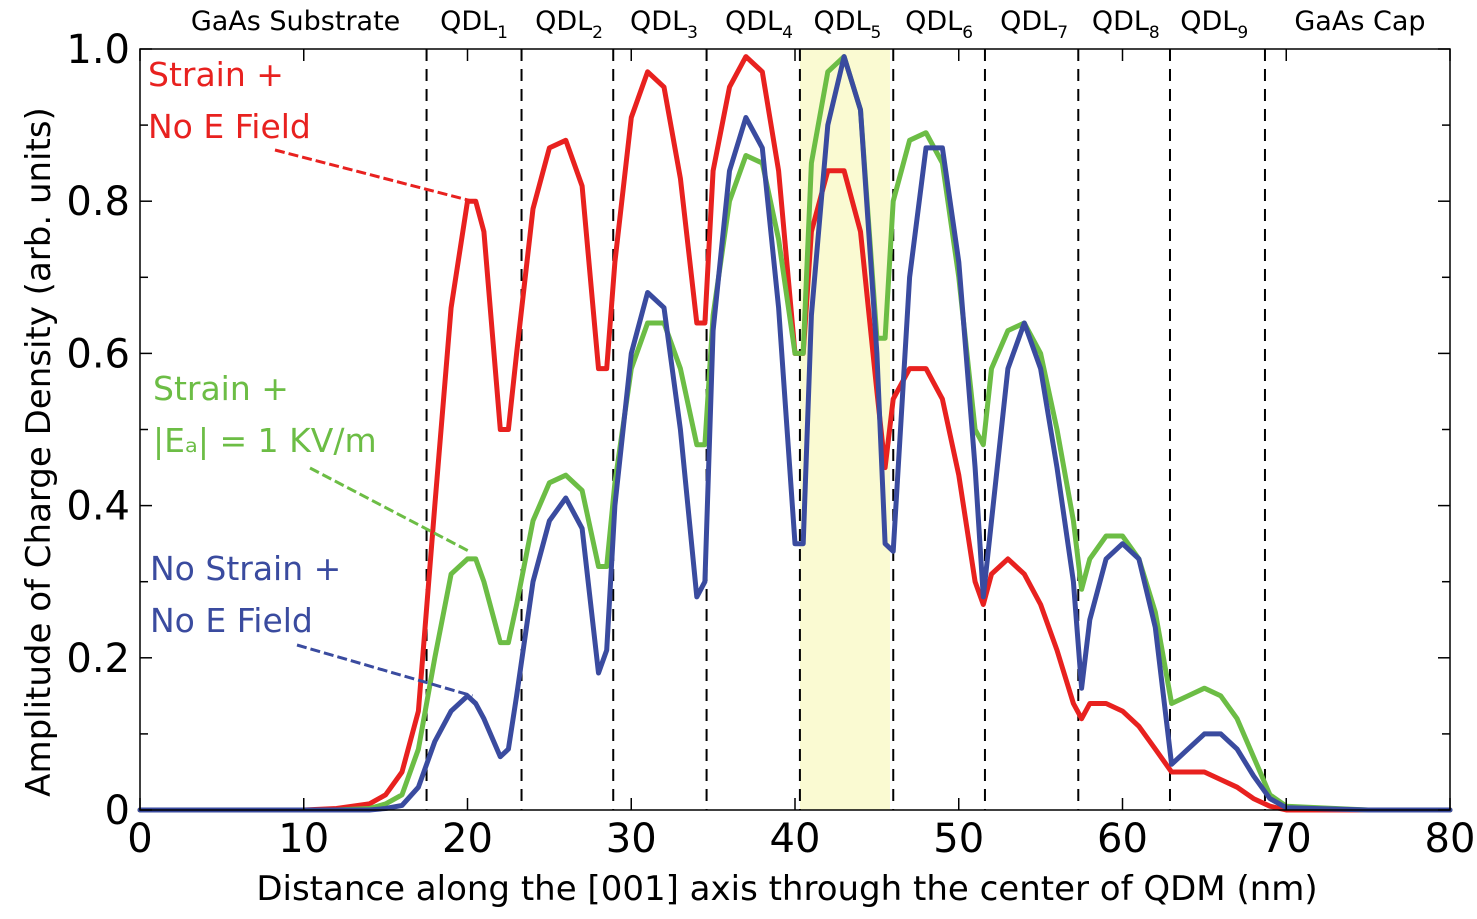 This screenshot has width=1477, height=919. Describe the element at coordinates (229, 126) in the screenshot. I see `annotation-red-line2: No E Field` at that location.